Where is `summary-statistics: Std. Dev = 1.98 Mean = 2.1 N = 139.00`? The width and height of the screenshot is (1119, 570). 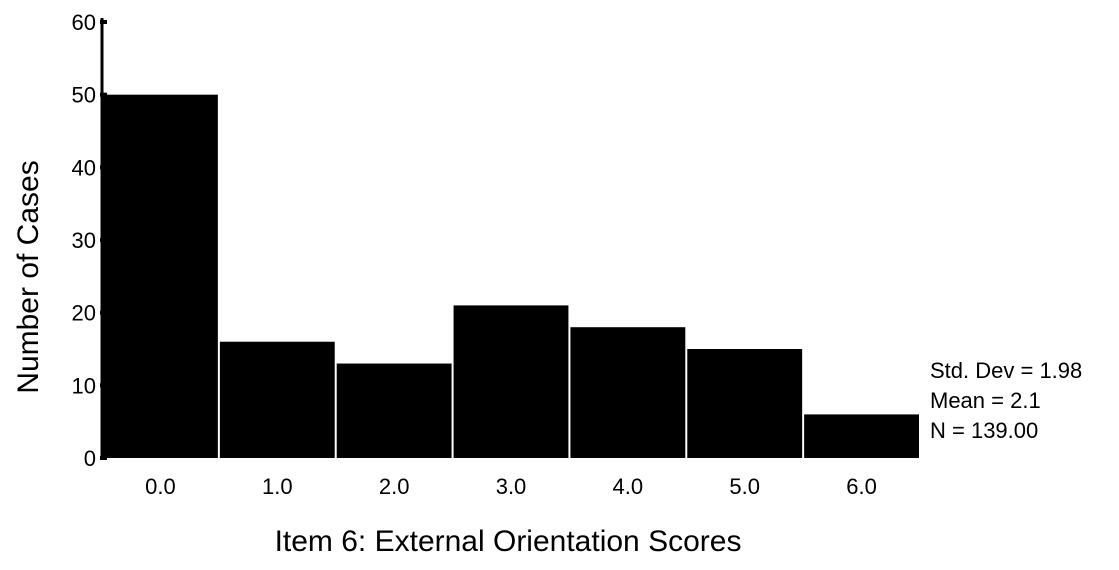 summary-statistics: Std. Dev = 1.98 Mean = 2.1 N = 139.00 is located at coordinates (1006, 401).